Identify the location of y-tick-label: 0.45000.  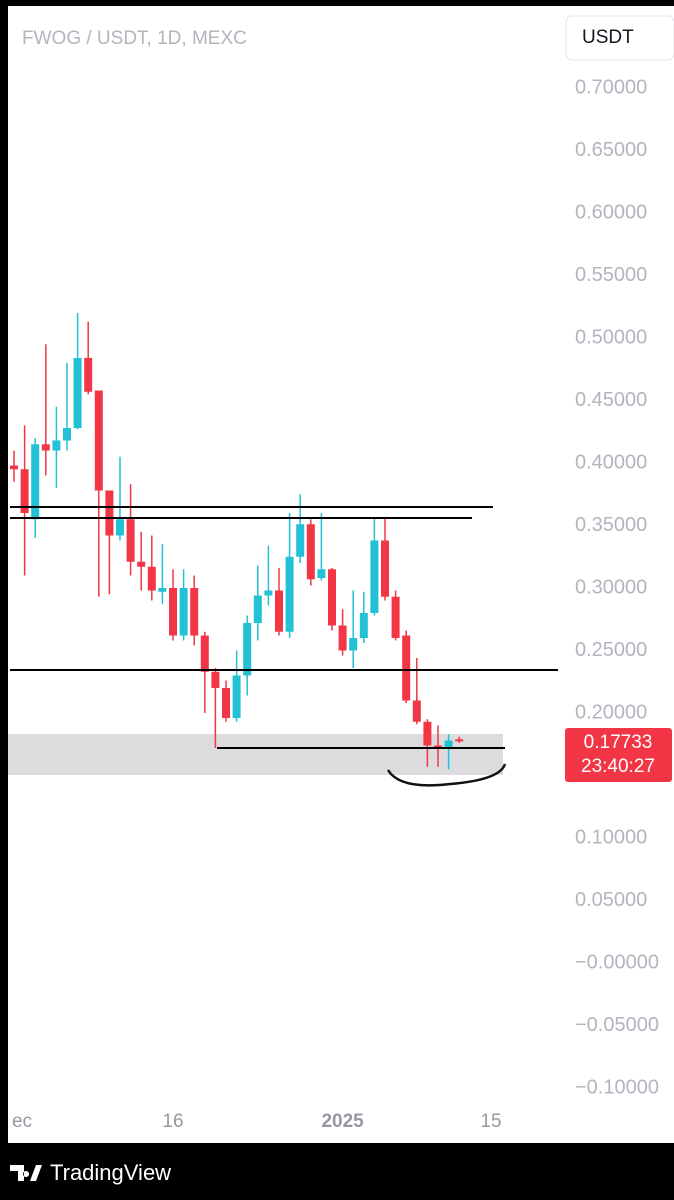
(611, 400).